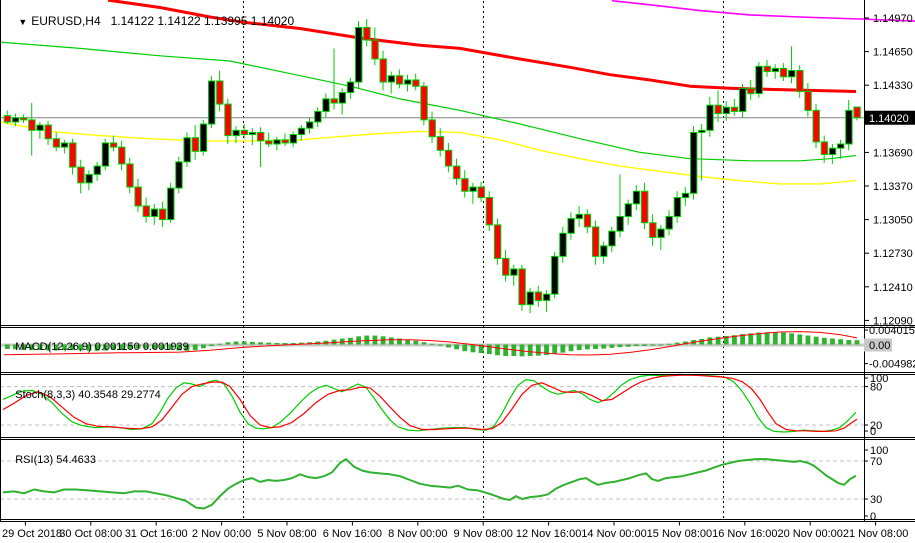 This screenshot has width=915, height=543. What do you see at coordinates (119, 395) in the screenshot?
I see `stoch-indicator-values: 40.3548 29.2774` at bounding box center [119, 395].